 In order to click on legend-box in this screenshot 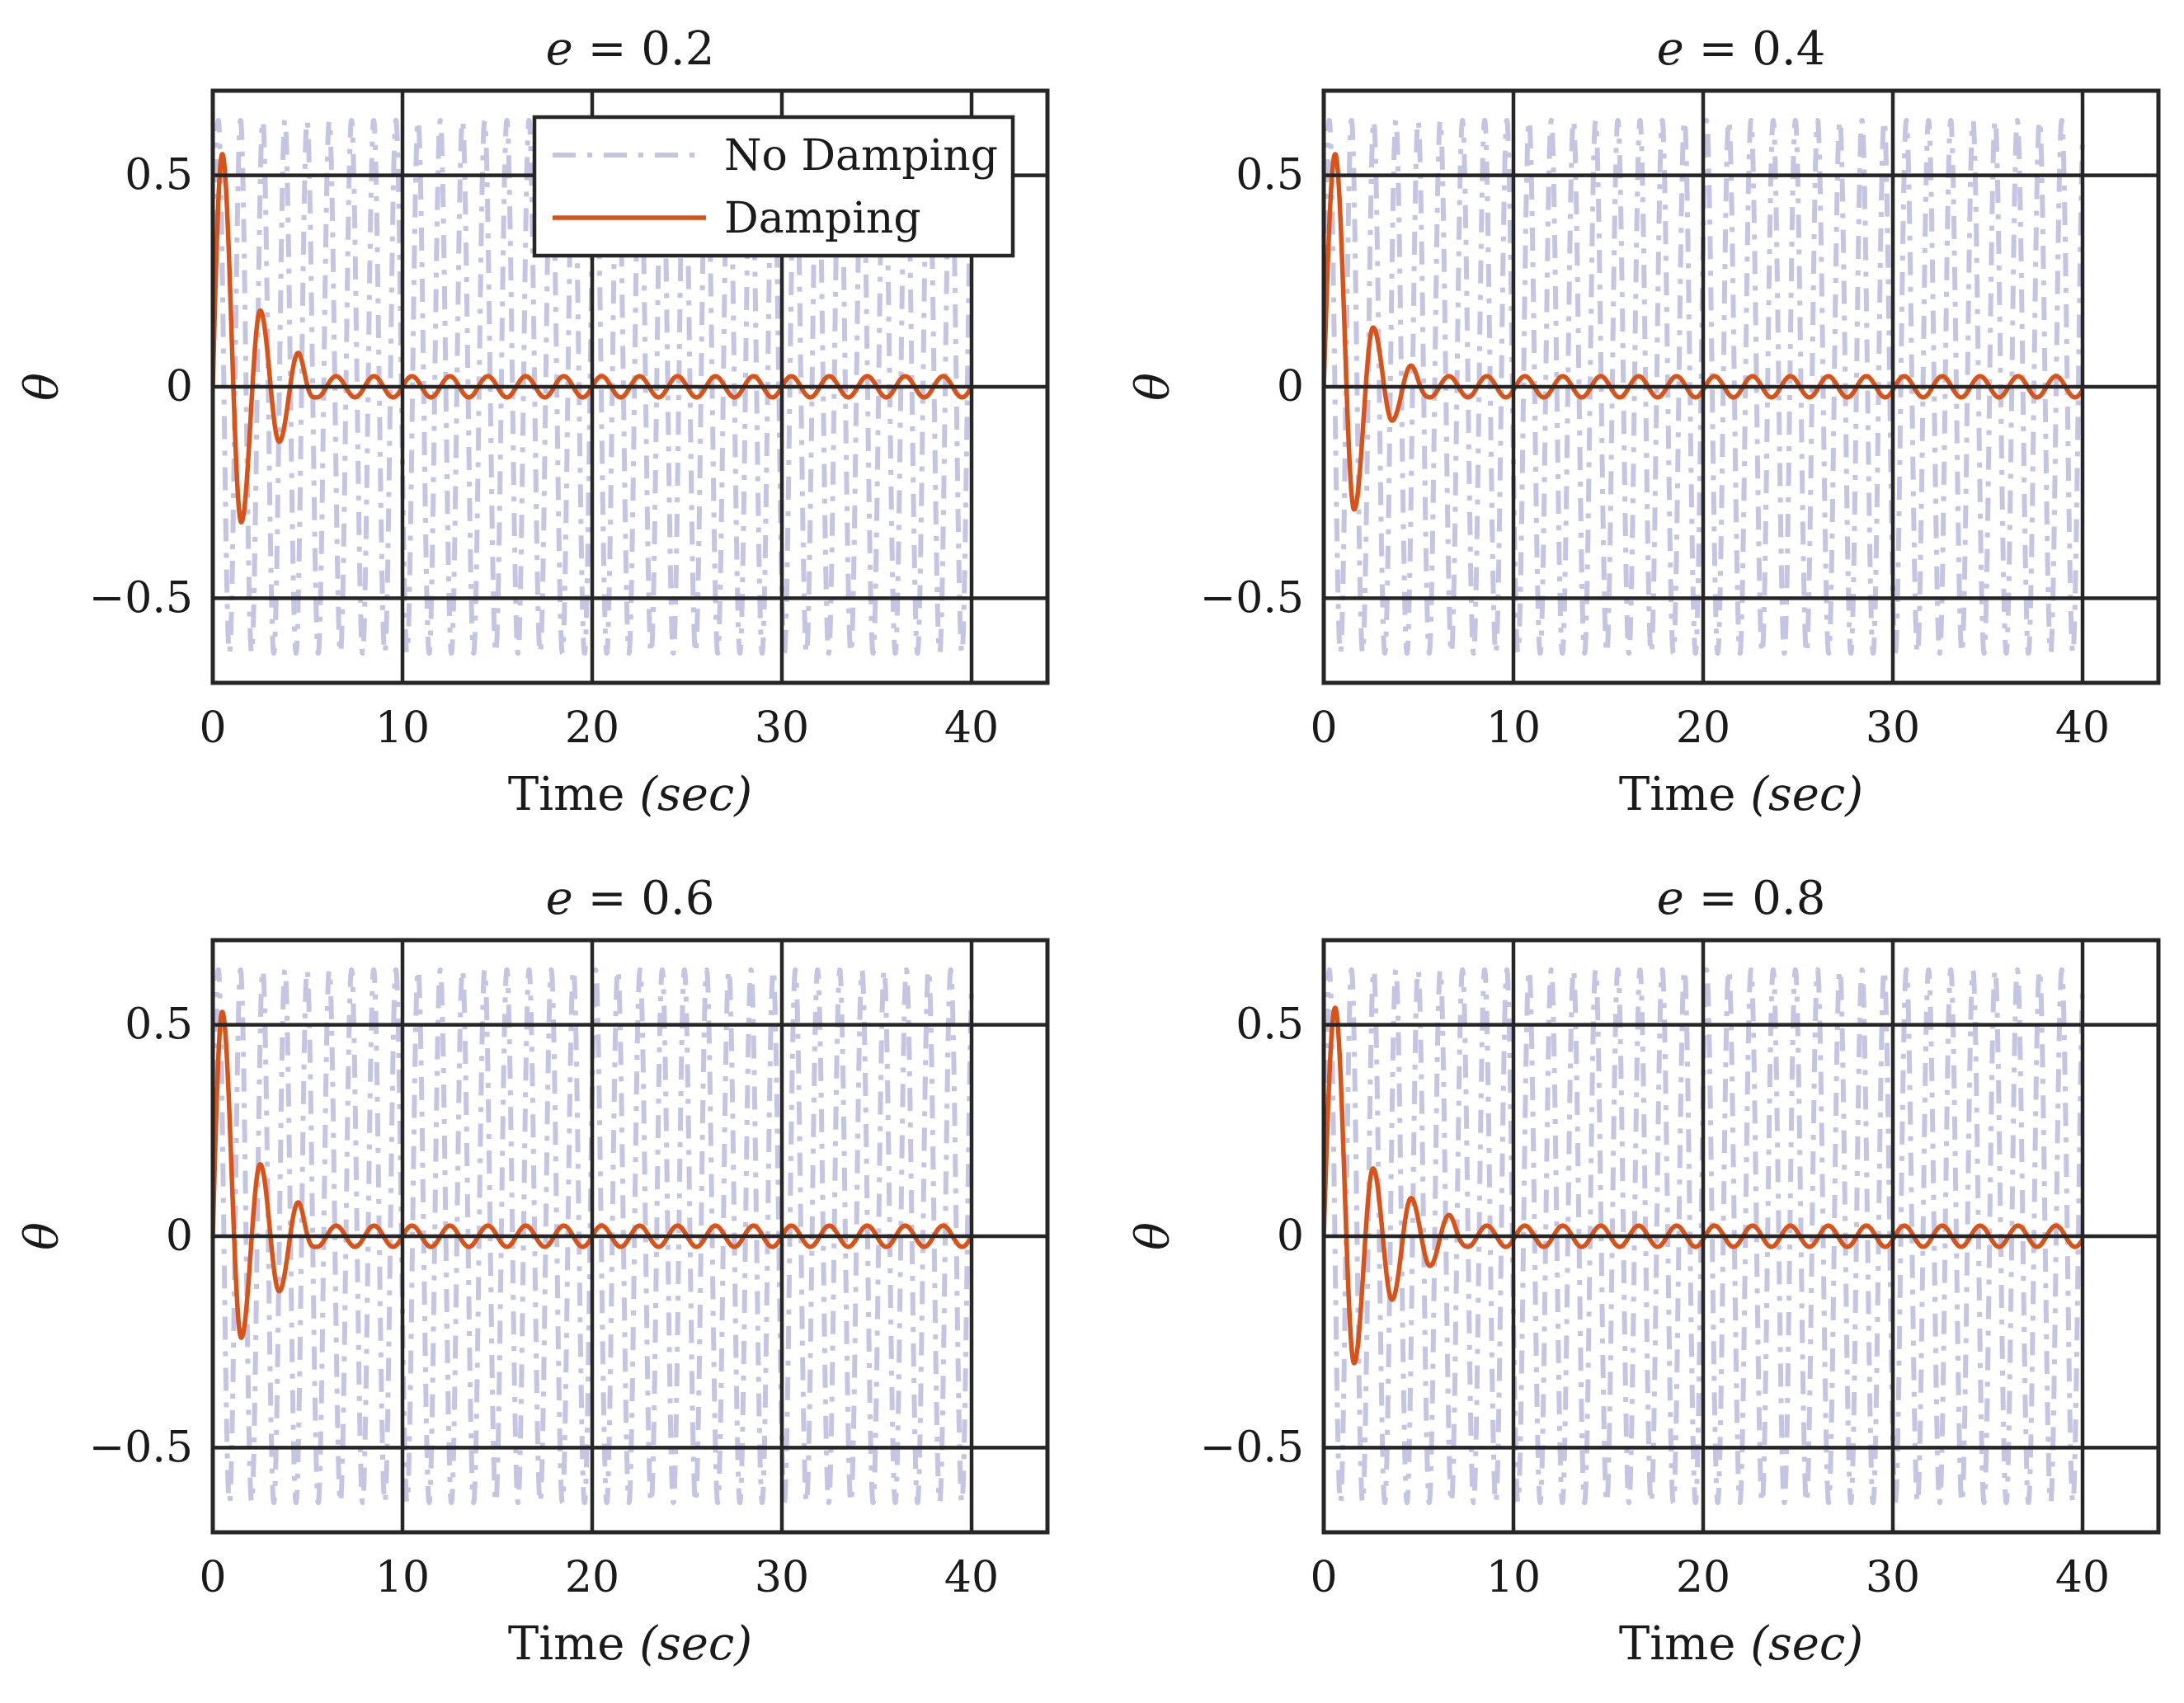, I will do `click(773, 187)`.